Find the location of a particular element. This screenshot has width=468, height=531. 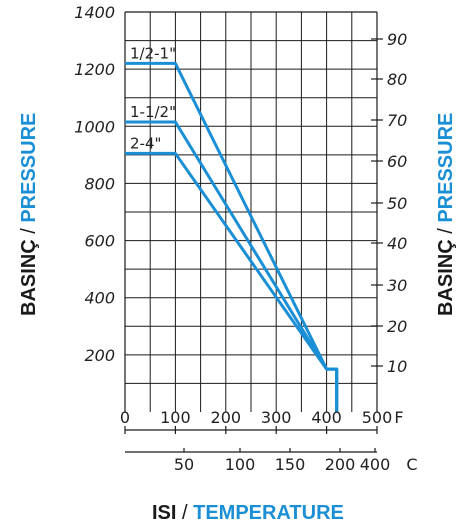

y-left-tick-label: 400 is located at coordinates (99, 298).